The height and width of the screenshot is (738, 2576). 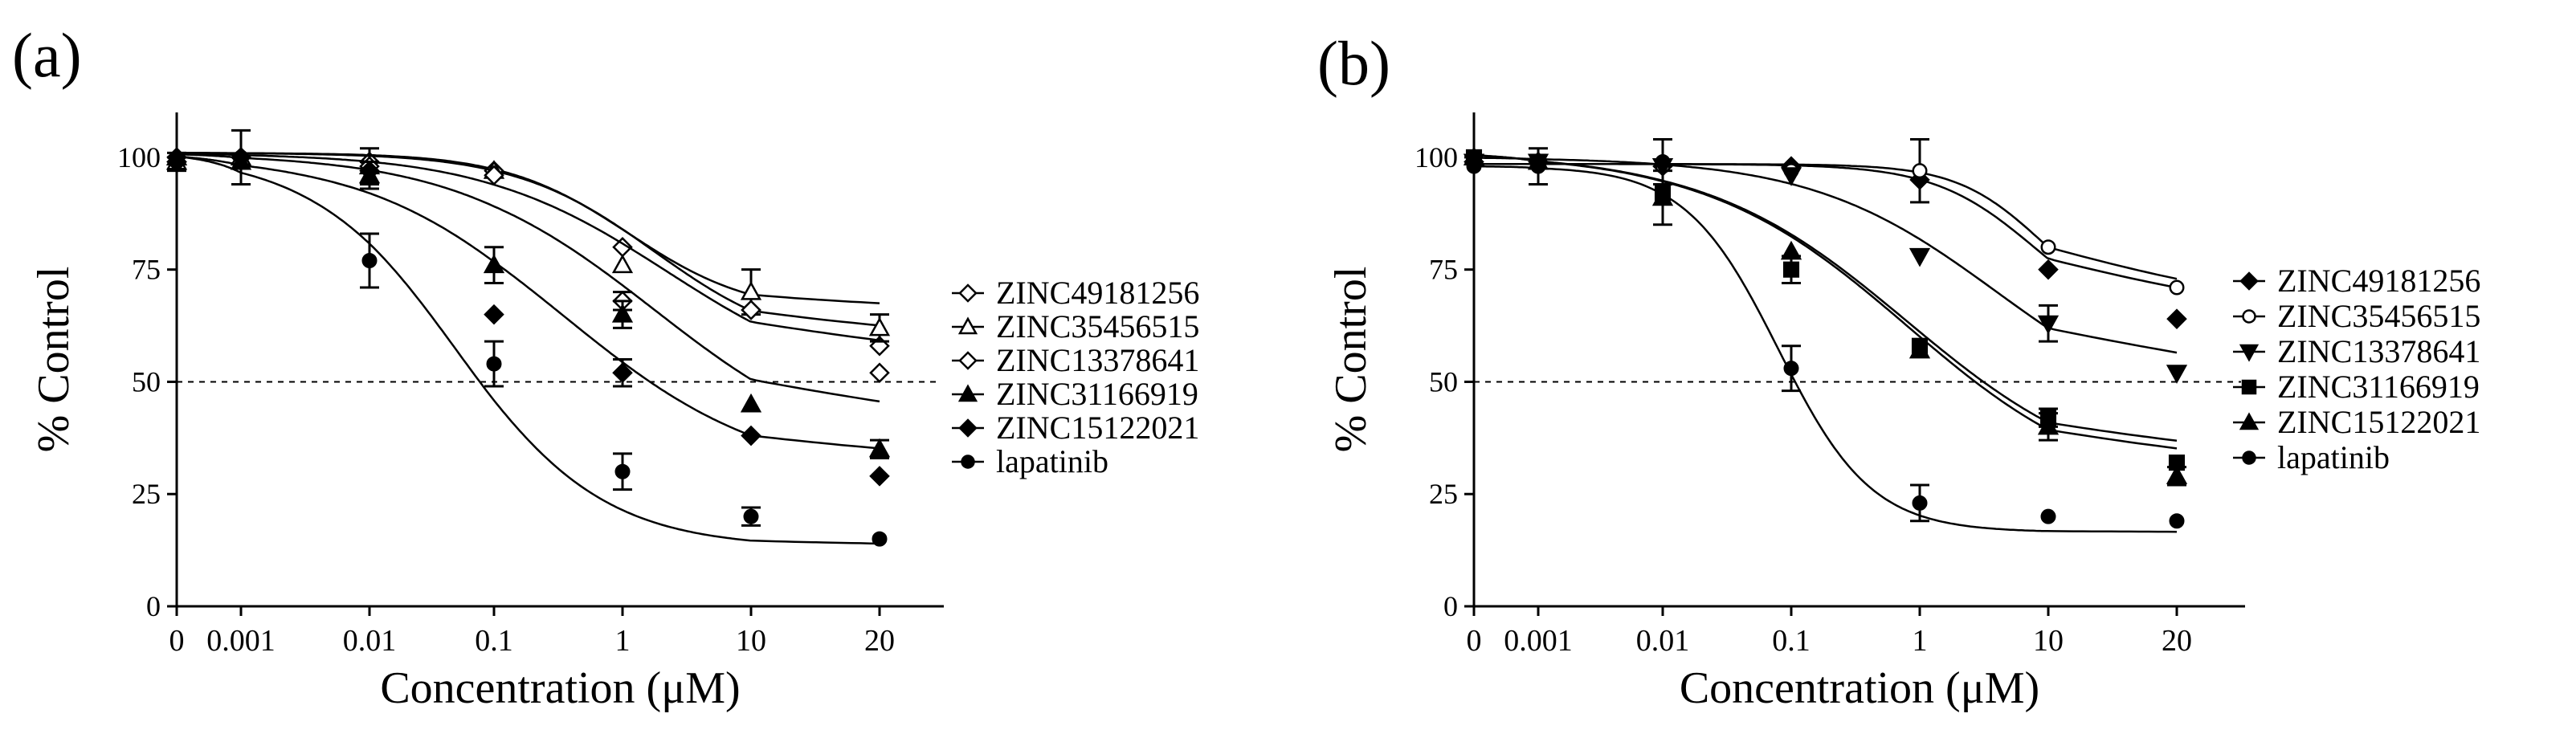 I want to click on panel-label: (b), so click(x=1353, y=63).